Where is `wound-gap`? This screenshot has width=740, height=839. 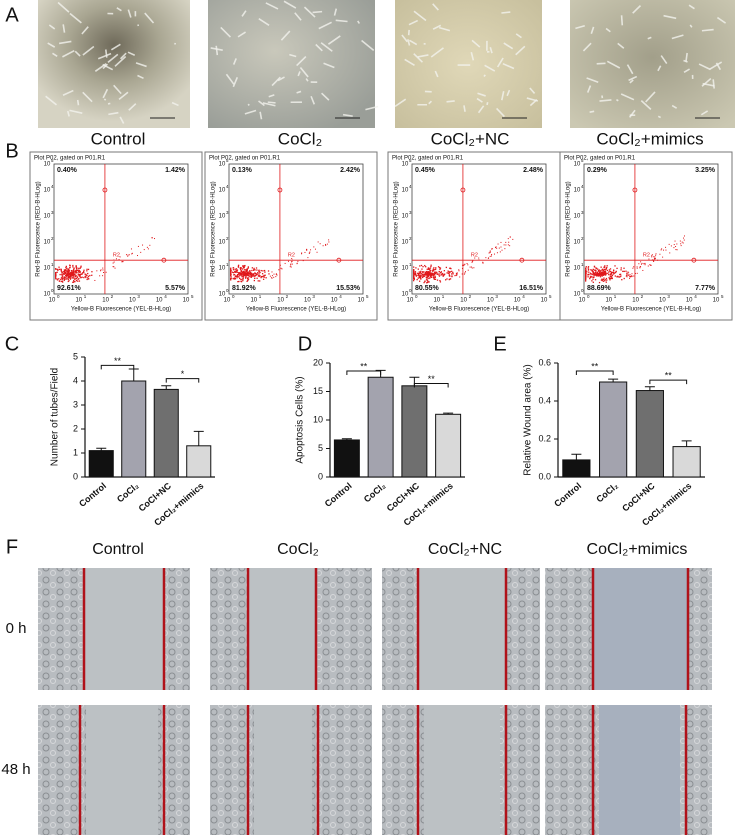
wound-gap is located at coordinates (283, 770).